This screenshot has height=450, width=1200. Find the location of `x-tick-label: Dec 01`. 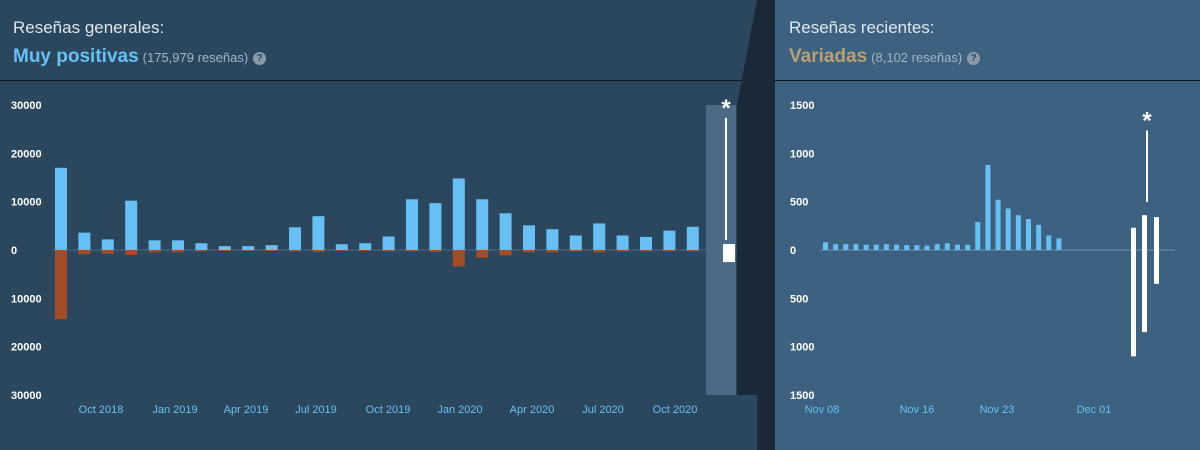

x-tick-label: Dec 01 is located at coordinates (1094, 410).